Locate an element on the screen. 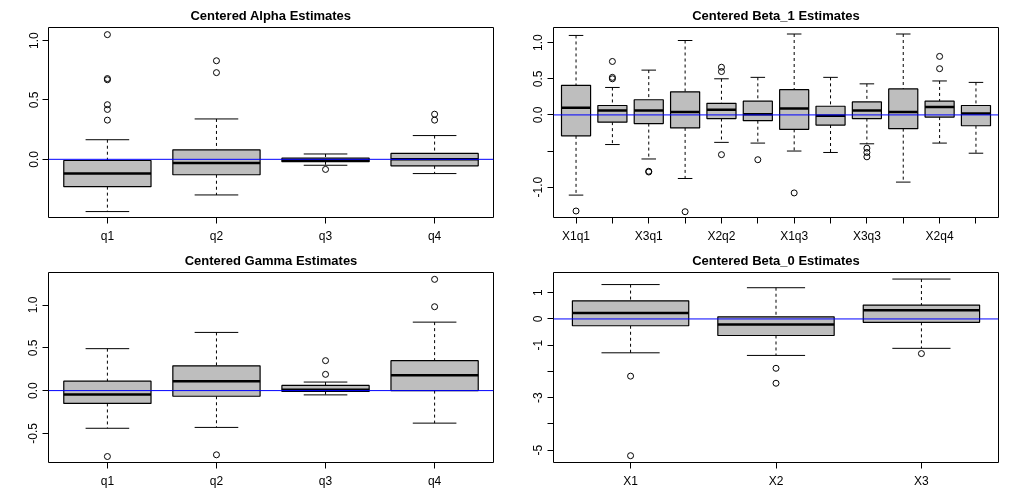 This screenshot has height=491, width=1010. chart-title: Centered Beta_1 Estimates is located at coordinates (776, 15).